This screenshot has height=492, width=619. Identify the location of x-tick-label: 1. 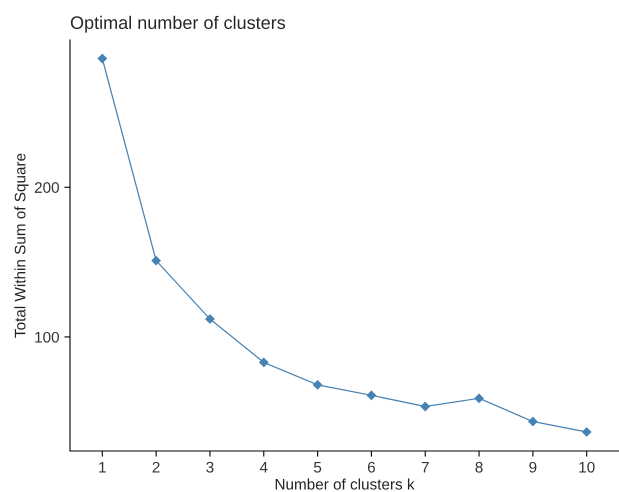
(102, 467).